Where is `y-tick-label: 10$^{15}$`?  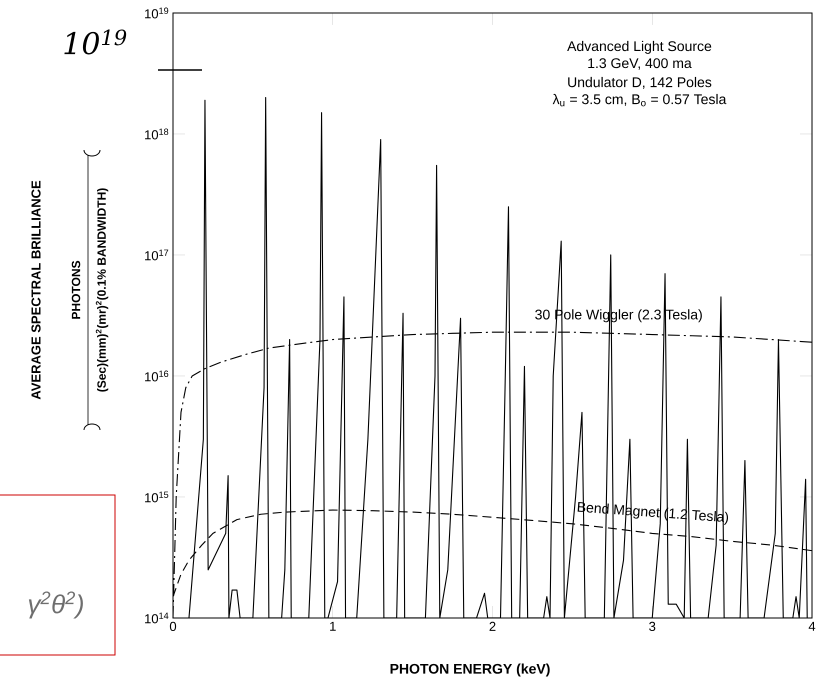 y-tick-label: 10$^{15}$ is located at coordinates (156, 497).